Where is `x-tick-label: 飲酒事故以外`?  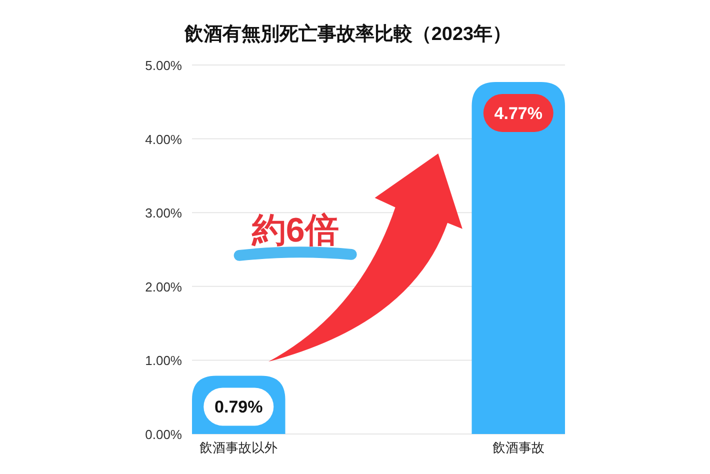
x-tick-label: 飲酒事故以外 is located at coordinates (239, 447).